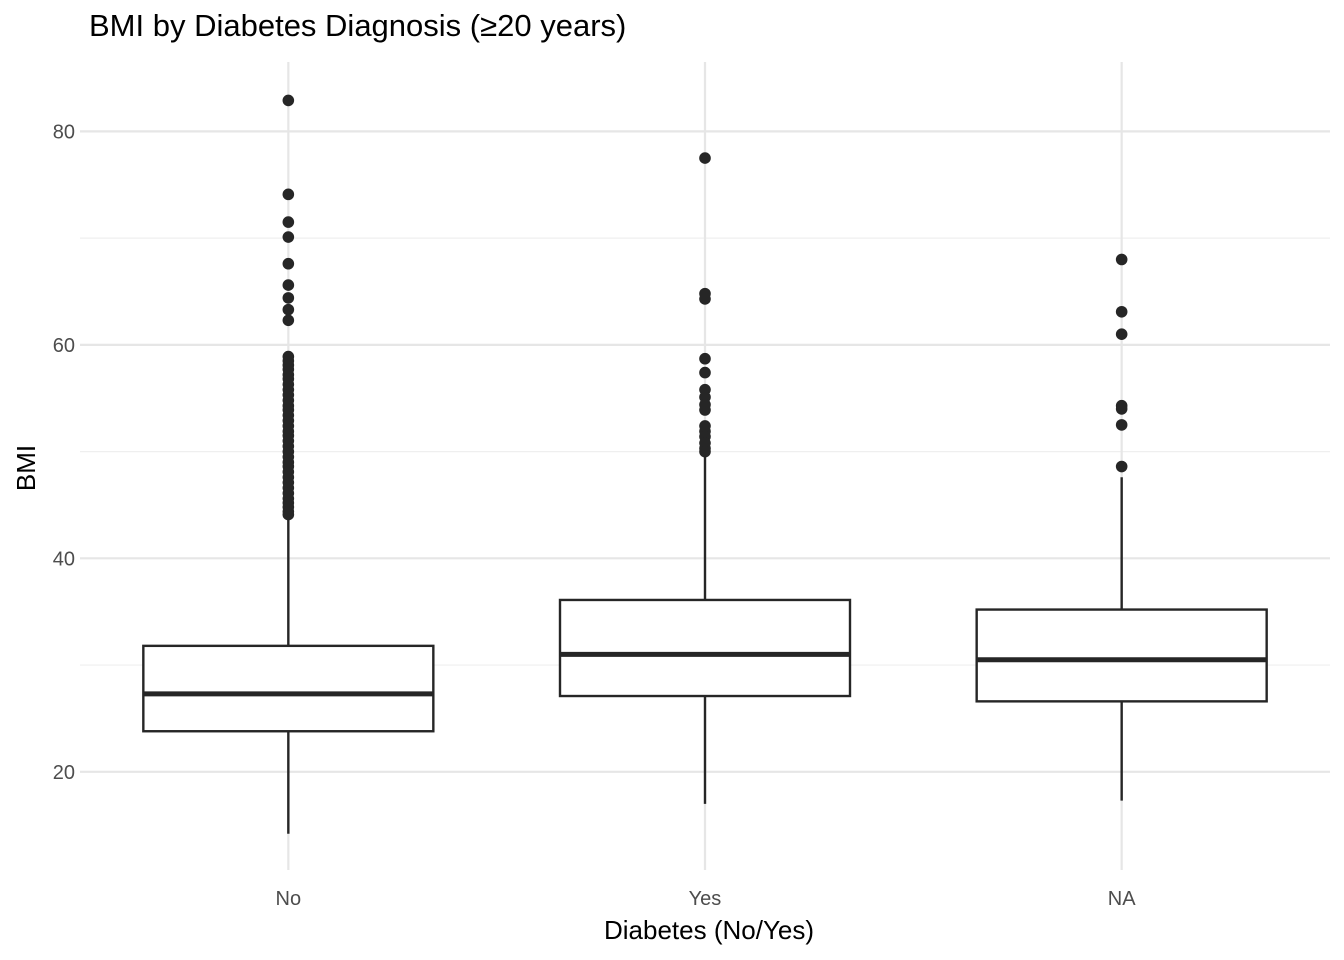  Describe the element at coordinates (705, 478) in the screenshot. I see `box-group-yes` at that location.